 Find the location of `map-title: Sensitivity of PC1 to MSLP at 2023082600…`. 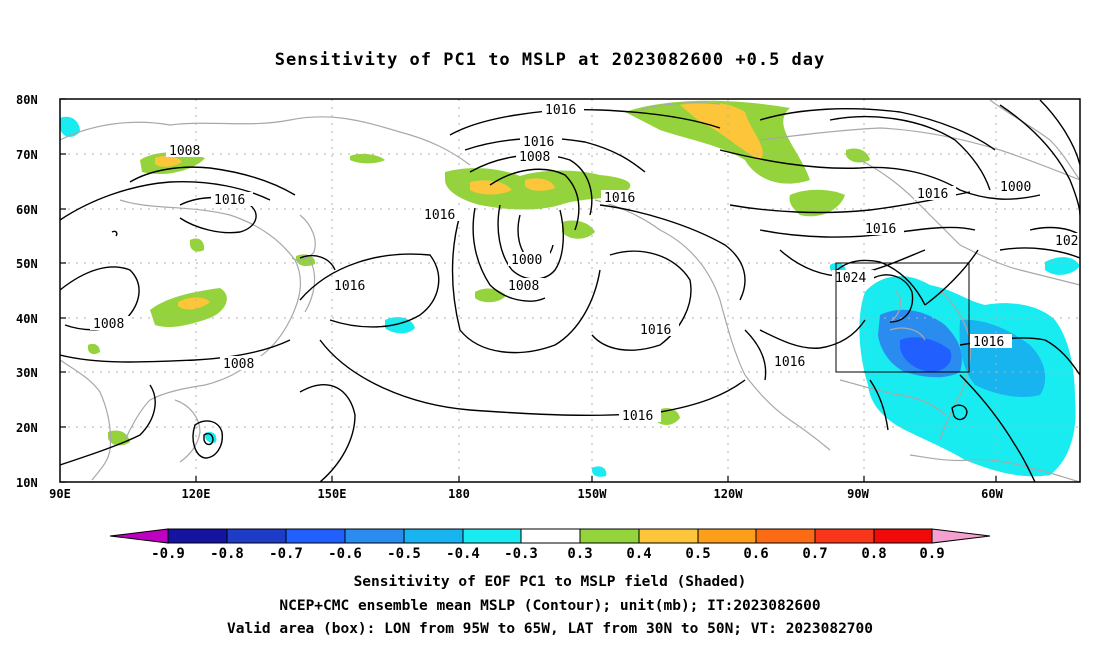

map-title: Sensitivity of PC1 to MSLP at 2023082600… is located at coordinates (550, 60).